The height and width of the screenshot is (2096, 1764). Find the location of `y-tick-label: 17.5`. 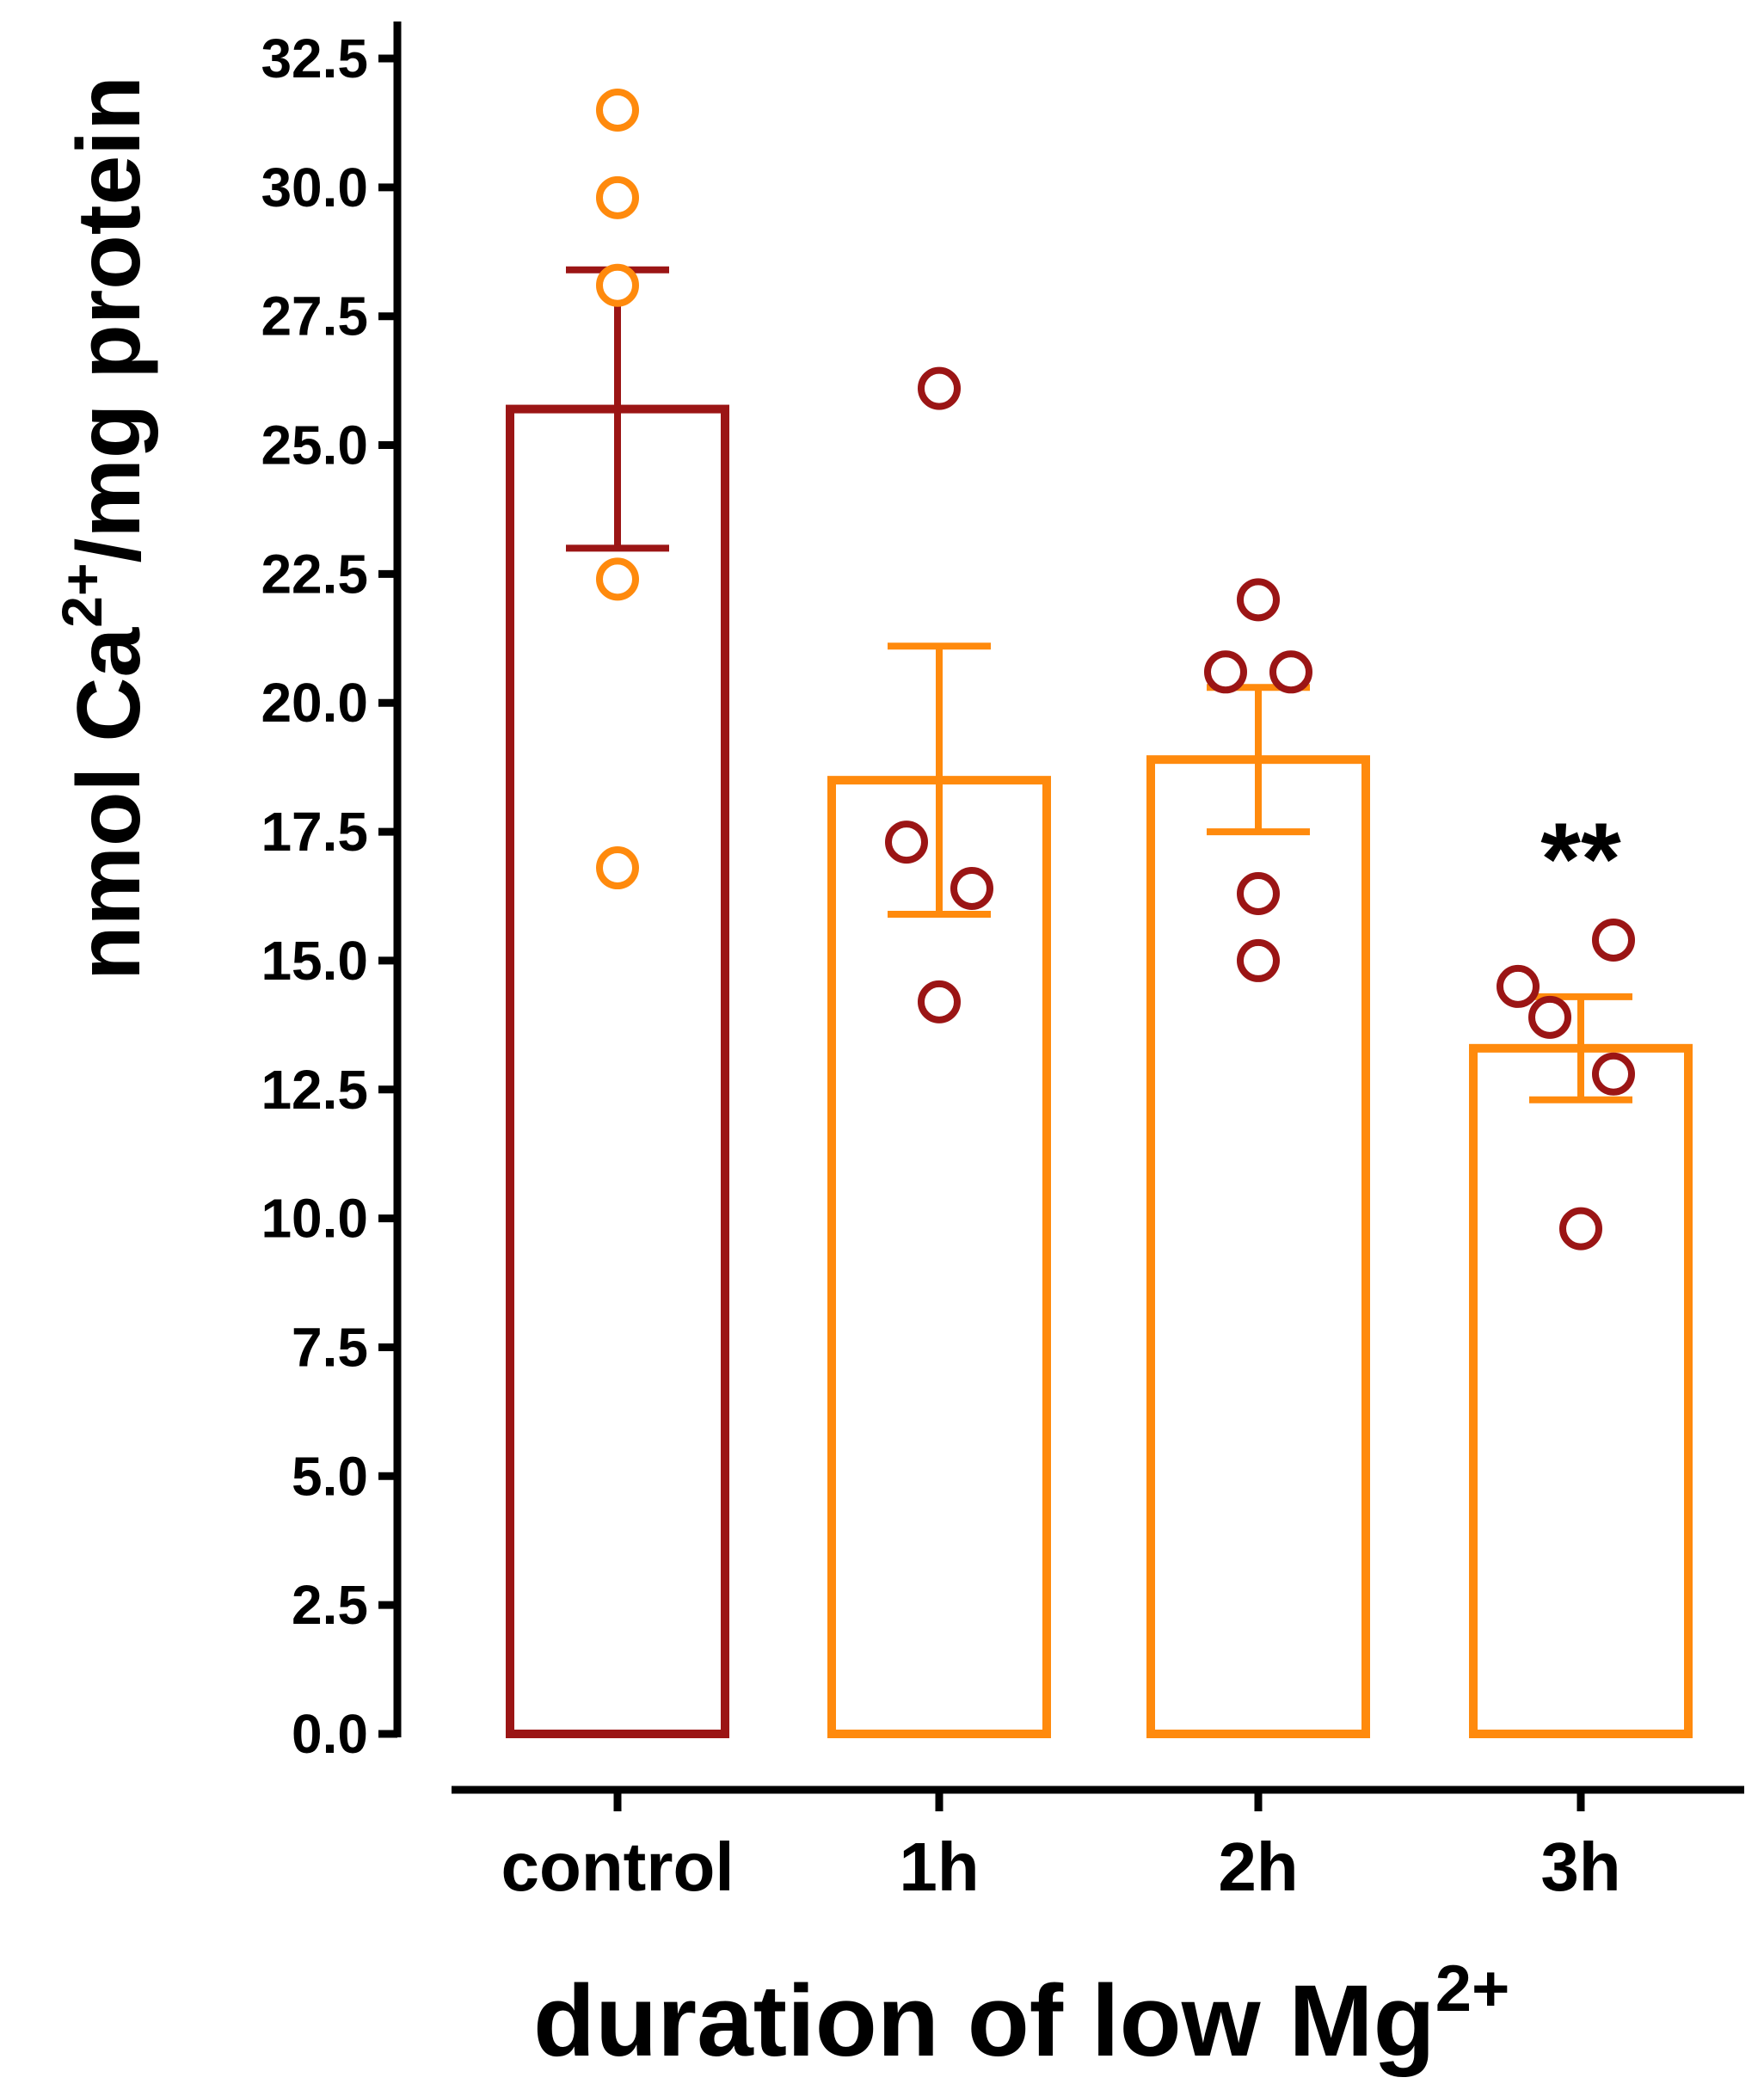

y-tick-label: 17.5 is located at coordinates (315, 832).